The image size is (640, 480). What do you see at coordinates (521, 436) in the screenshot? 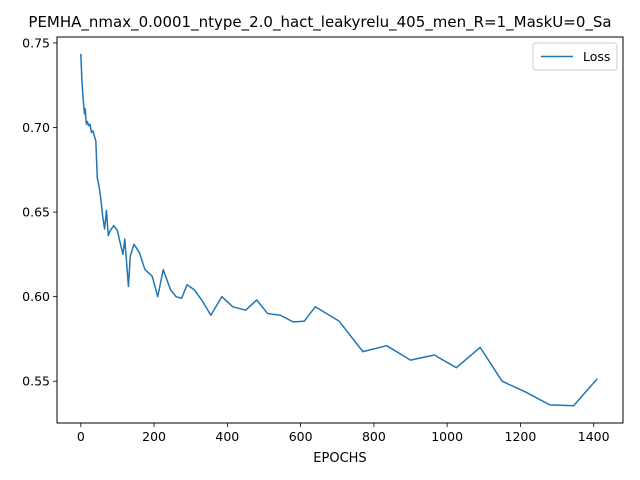
I see `x-tick-label: 1200` at bounding box center [521, 436].